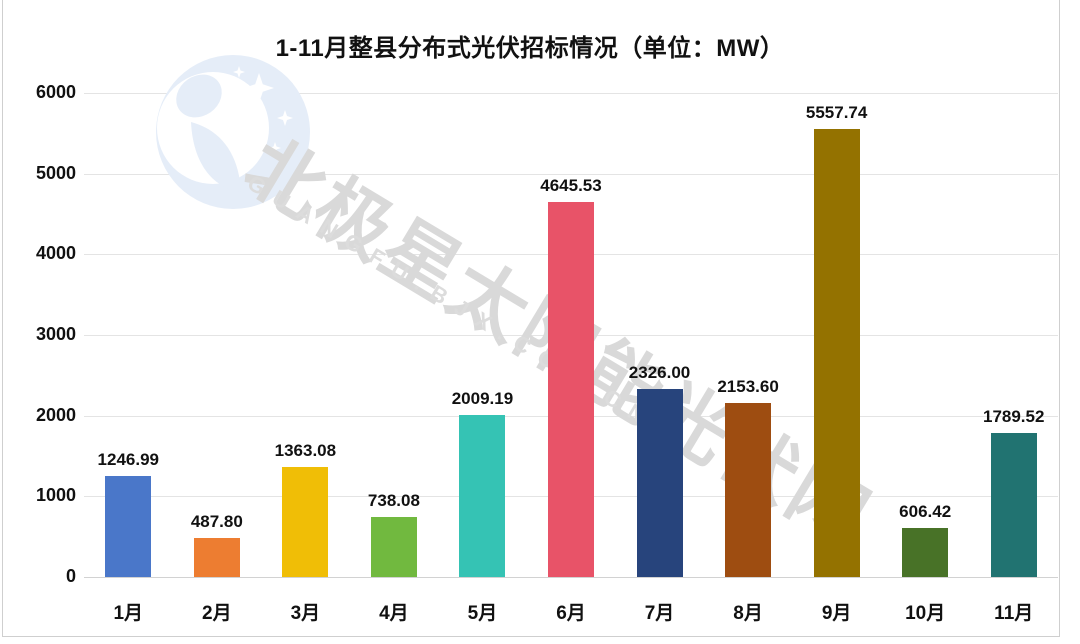 This screenshot has width=1080, height=644. Describe the element at coordinates (836, 613) in the screenshot. I see `x-axis-label: 9月` at that location.